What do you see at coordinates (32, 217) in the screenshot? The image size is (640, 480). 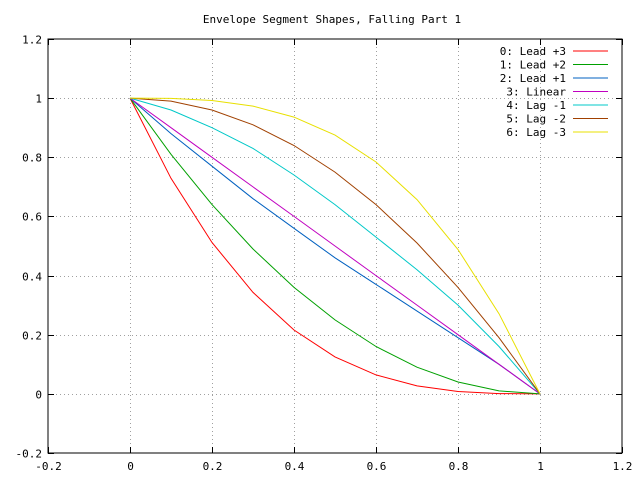 I see `y-tick-label: 0.6` at bounding box center [32, 217].